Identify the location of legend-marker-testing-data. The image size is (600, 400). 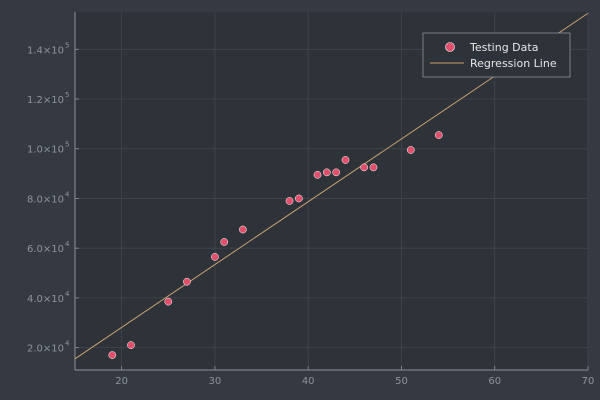
(450, 47).